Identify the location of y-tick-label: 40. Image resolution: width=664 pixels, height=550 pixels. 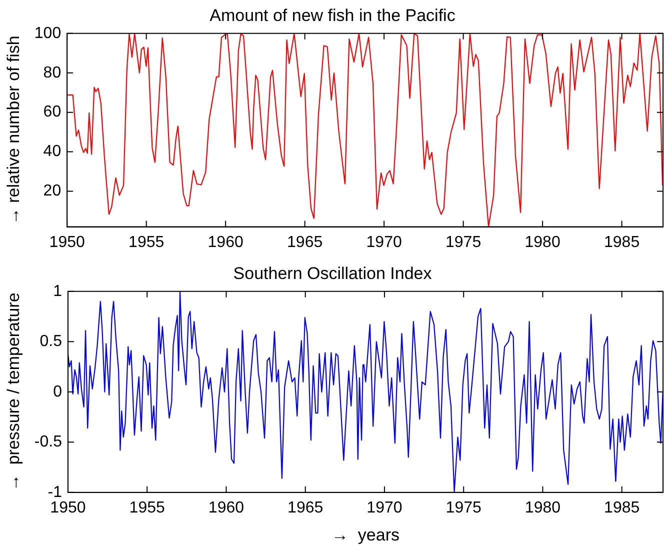
(52, 151).